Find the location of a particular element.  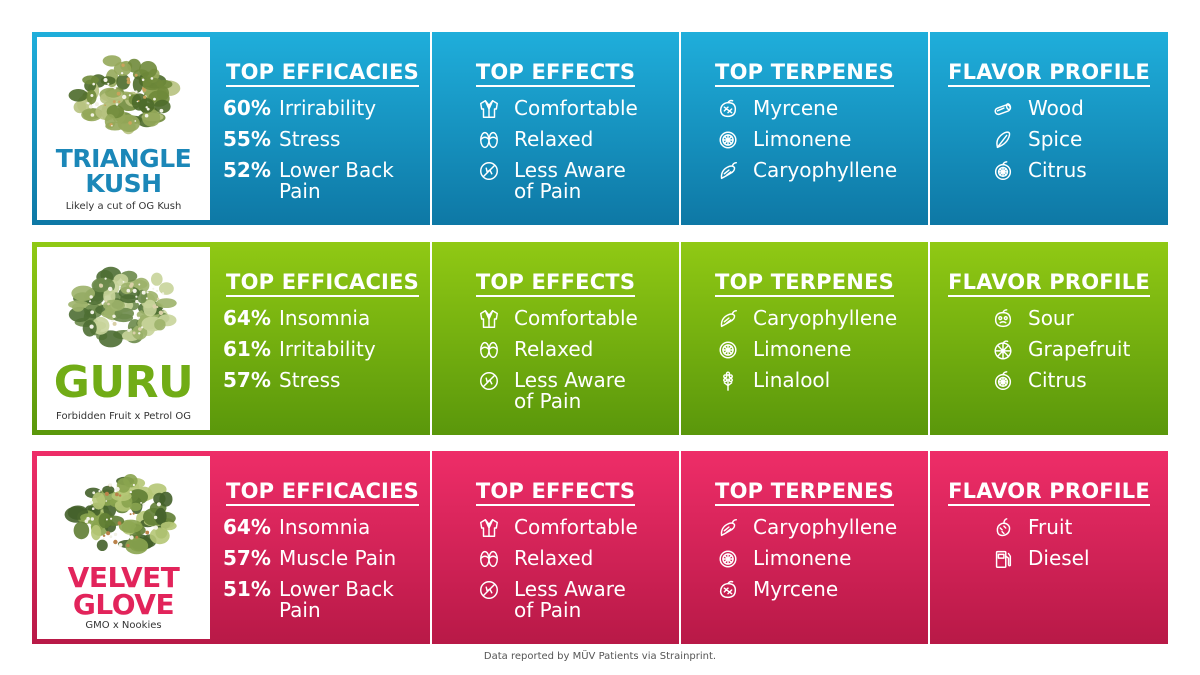

grapefruit-icon is located at coordinates (1004, 349).